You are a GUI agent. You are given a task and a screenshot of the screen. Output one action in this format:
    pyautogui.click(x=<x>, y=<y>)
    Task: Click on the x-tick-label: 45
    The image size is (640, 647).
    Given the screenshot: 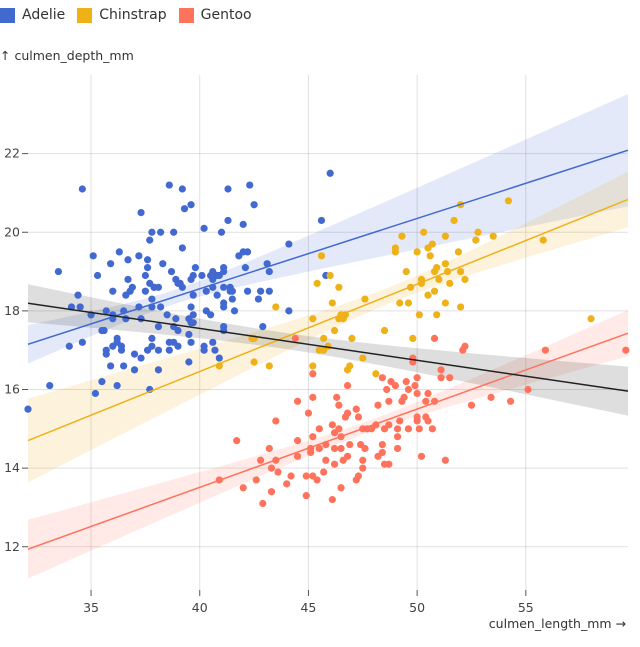 What is the action you would take?
    pyautogui.click(x=308, y=607)
    